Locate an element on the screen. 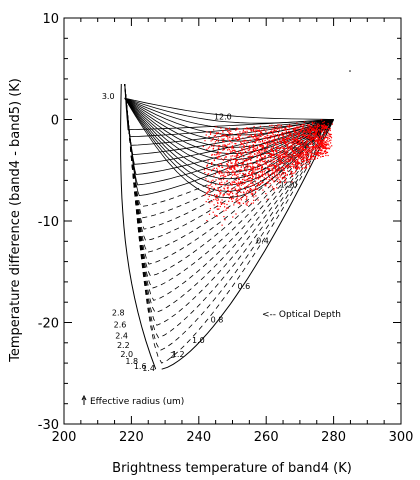  radius-label: 2.0 is located at coordinates (126, 354).